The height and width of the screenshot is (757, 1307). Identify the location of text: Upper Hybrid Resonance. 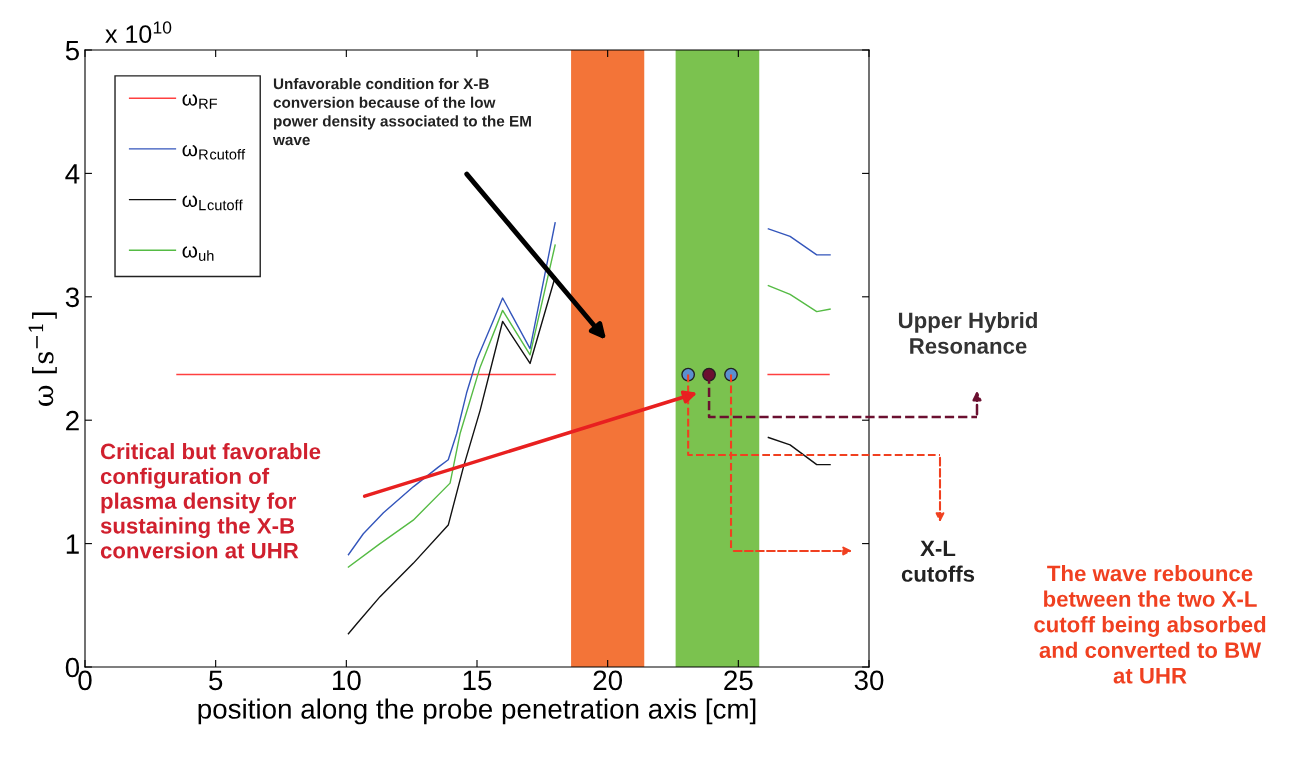
(967, 333).